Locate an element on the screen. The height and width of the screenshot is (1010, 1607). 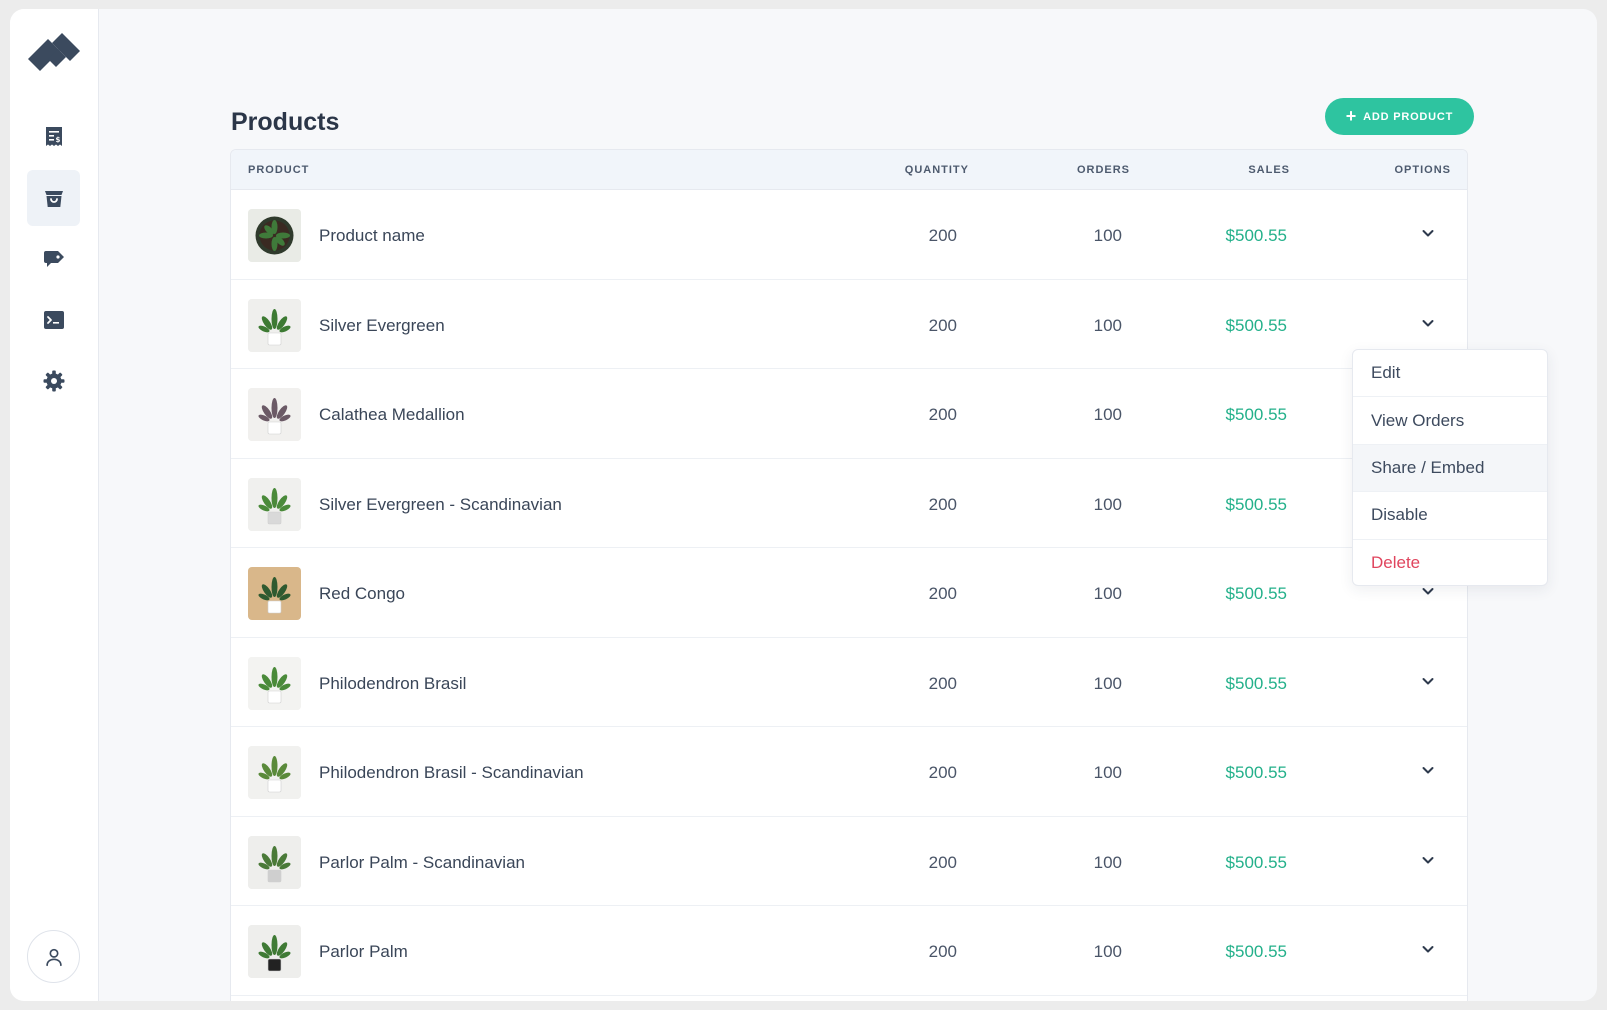
table-row: Red Congo 200 100 $500.55 is located at coordinates (849, 593).